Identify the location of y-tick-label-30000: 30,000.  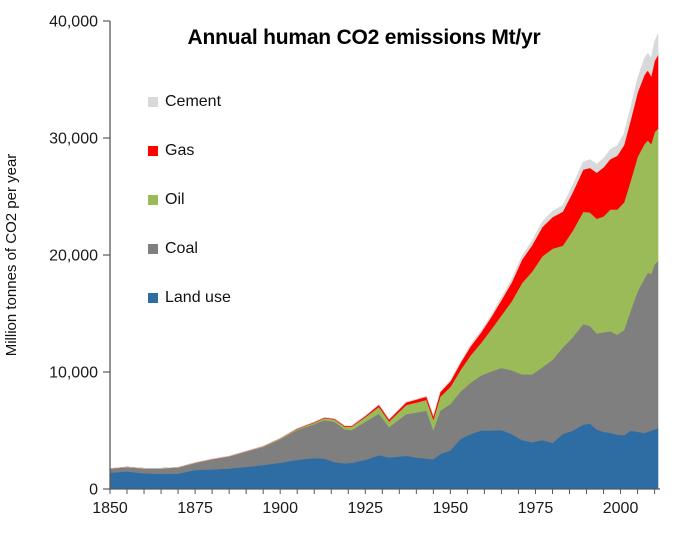
(73, 139).